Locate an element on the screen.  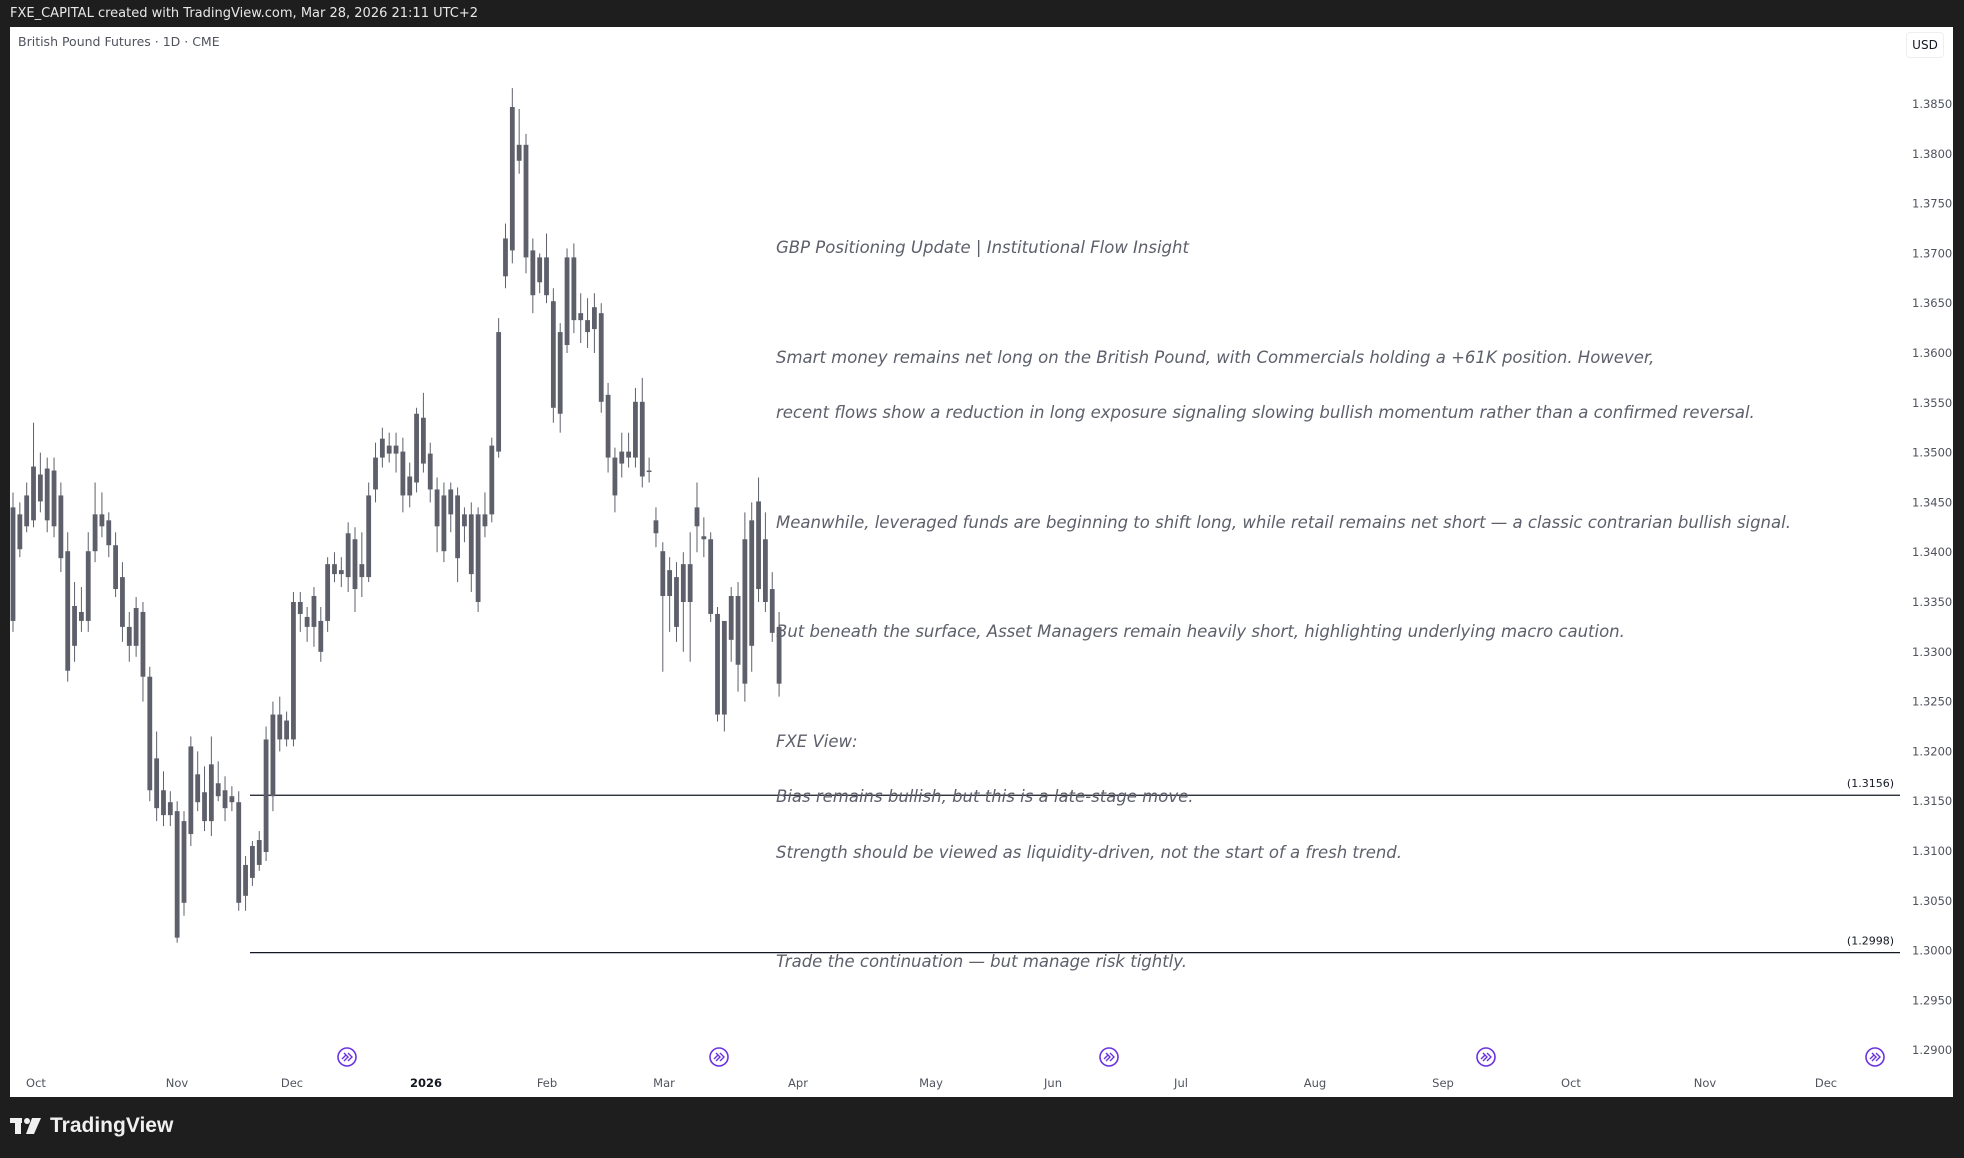
symbol-title: British Pound Futures · 1D · CME is located at coordinates (119, 41).